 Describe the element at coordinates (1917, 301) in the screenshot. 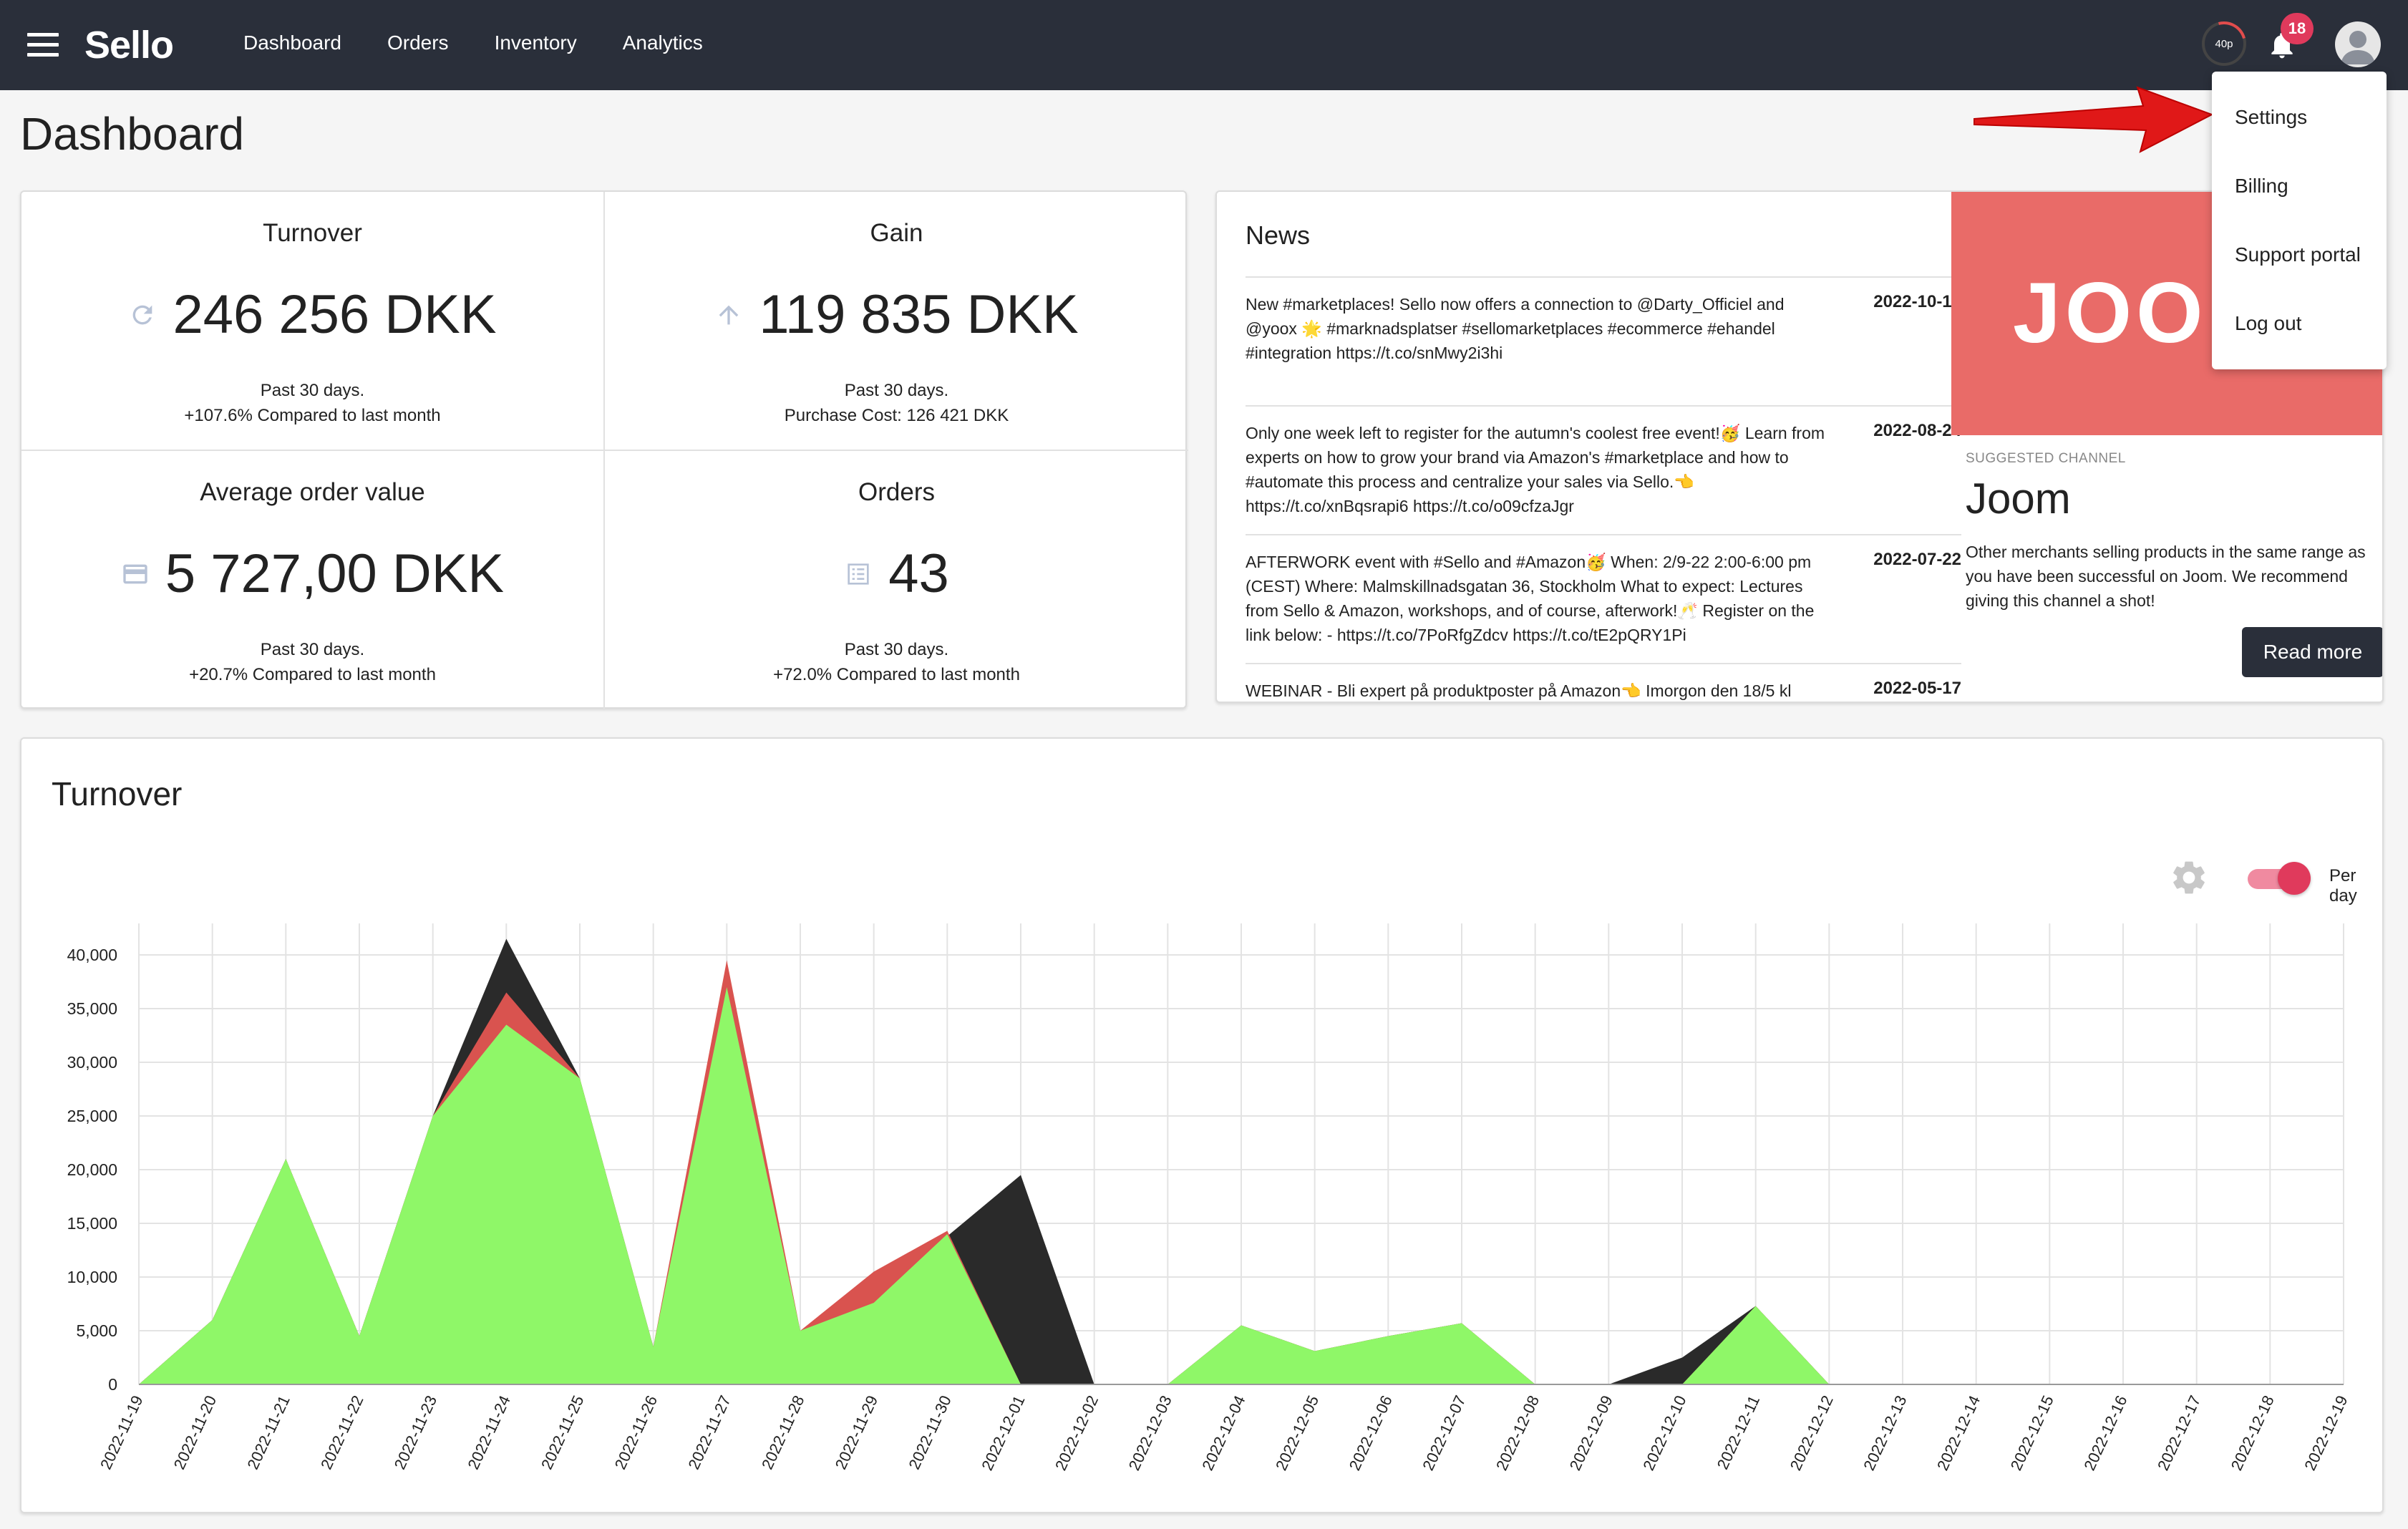

I see `news-date: 2022-10-13` at that location.